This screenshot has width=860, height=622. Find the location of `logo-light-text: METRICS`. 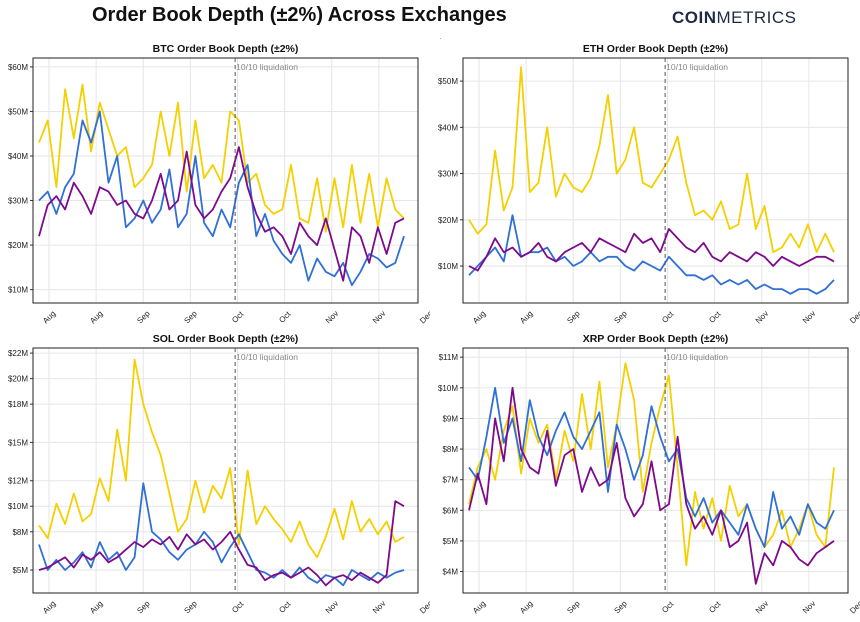

logo-light-text: METRICS is located at coordinates (756, 17).